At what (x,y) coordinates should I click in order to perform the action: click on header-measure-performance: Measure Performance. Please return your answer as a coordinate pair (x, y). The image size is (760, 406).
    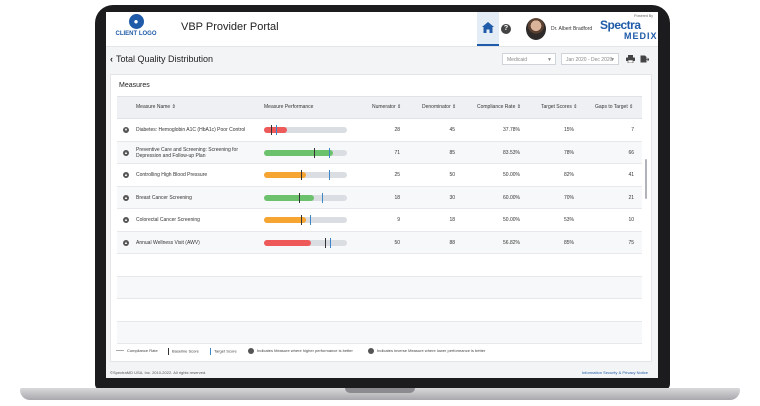
    Looking at the image, I should click on (289, 107).